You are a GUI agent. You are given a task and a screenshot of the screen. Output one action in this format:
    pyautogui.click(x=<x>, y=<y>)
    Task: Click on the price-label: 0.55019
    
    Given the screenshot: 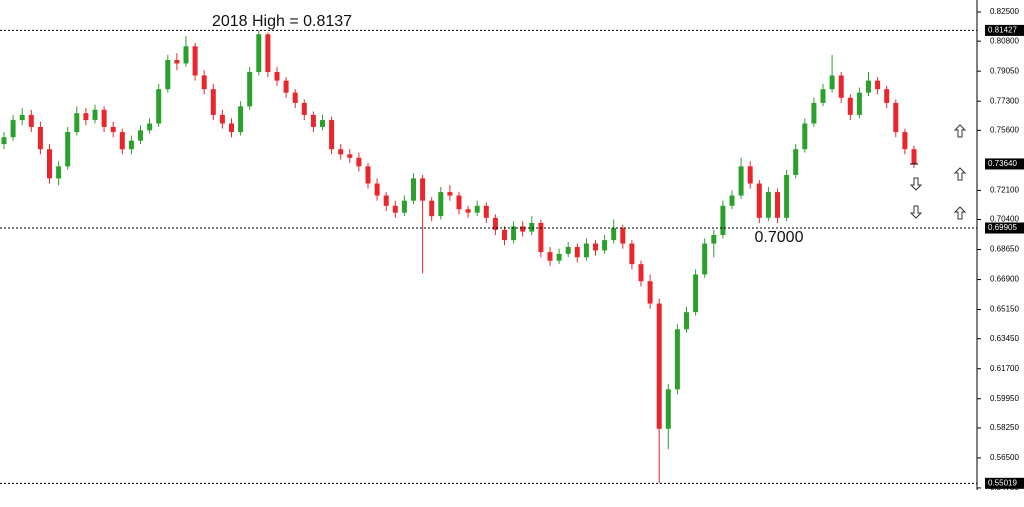 What is the action you would take?
    pyautogui.click(x=1002, y=482)
    